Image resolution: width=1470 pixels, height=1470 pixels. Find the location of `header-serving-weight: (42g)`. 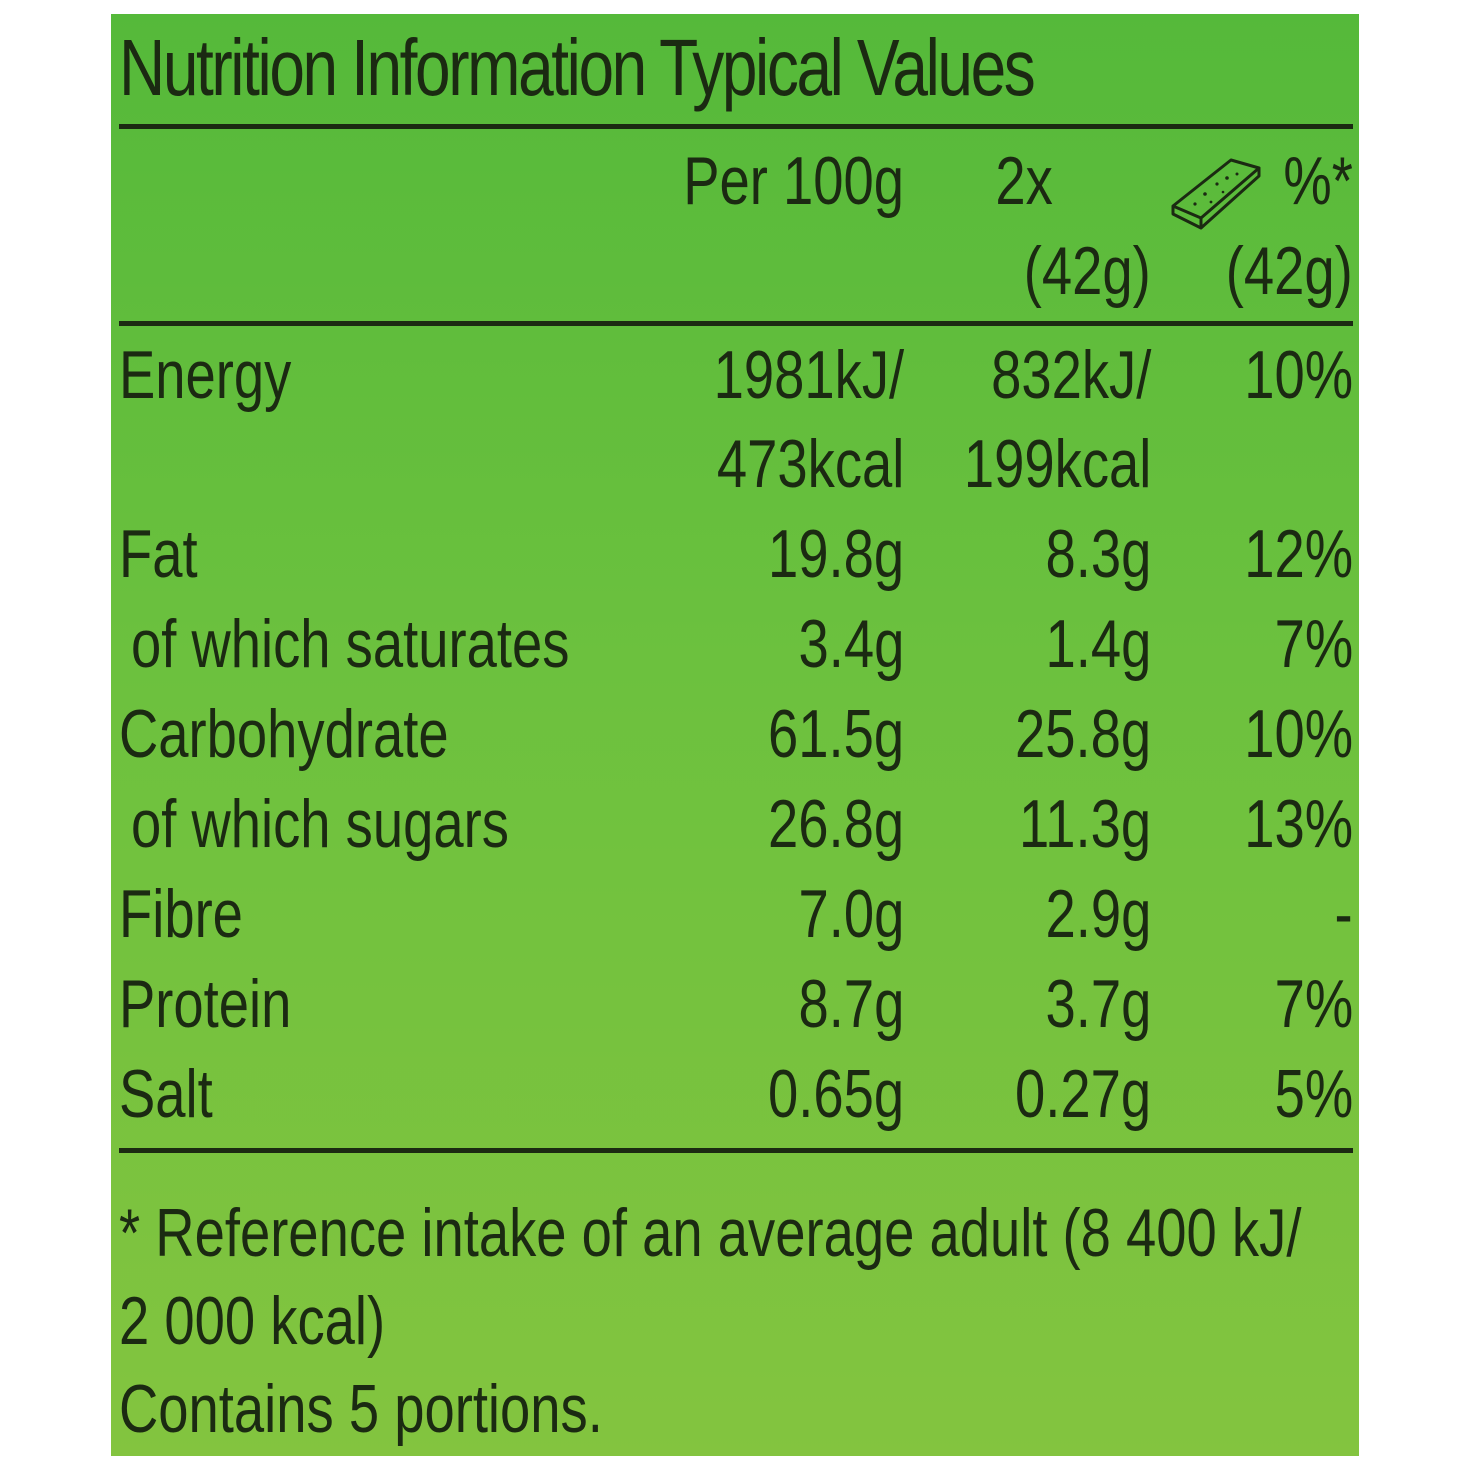

header-serving-weight: (42g) is located at coordinates (1087, 271).